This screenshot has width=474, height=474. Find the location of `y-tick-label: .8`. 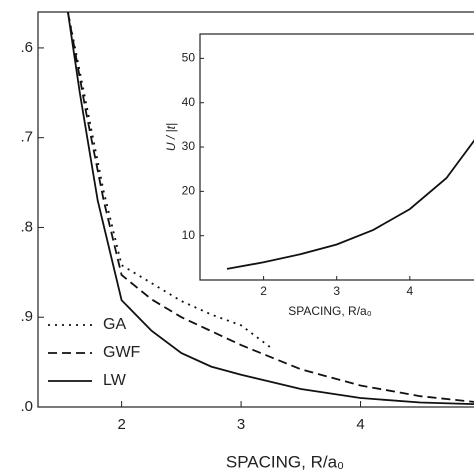

y-tick-label: .8 is located at coordinates (26, 226).